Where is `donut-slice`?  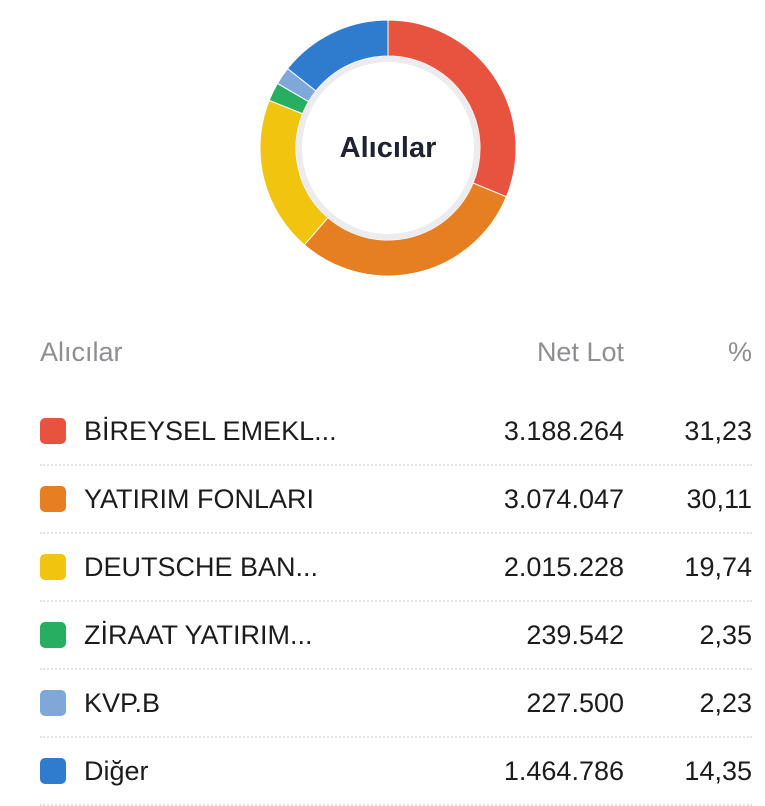 donut-slice is located at coordinates (337, 55).